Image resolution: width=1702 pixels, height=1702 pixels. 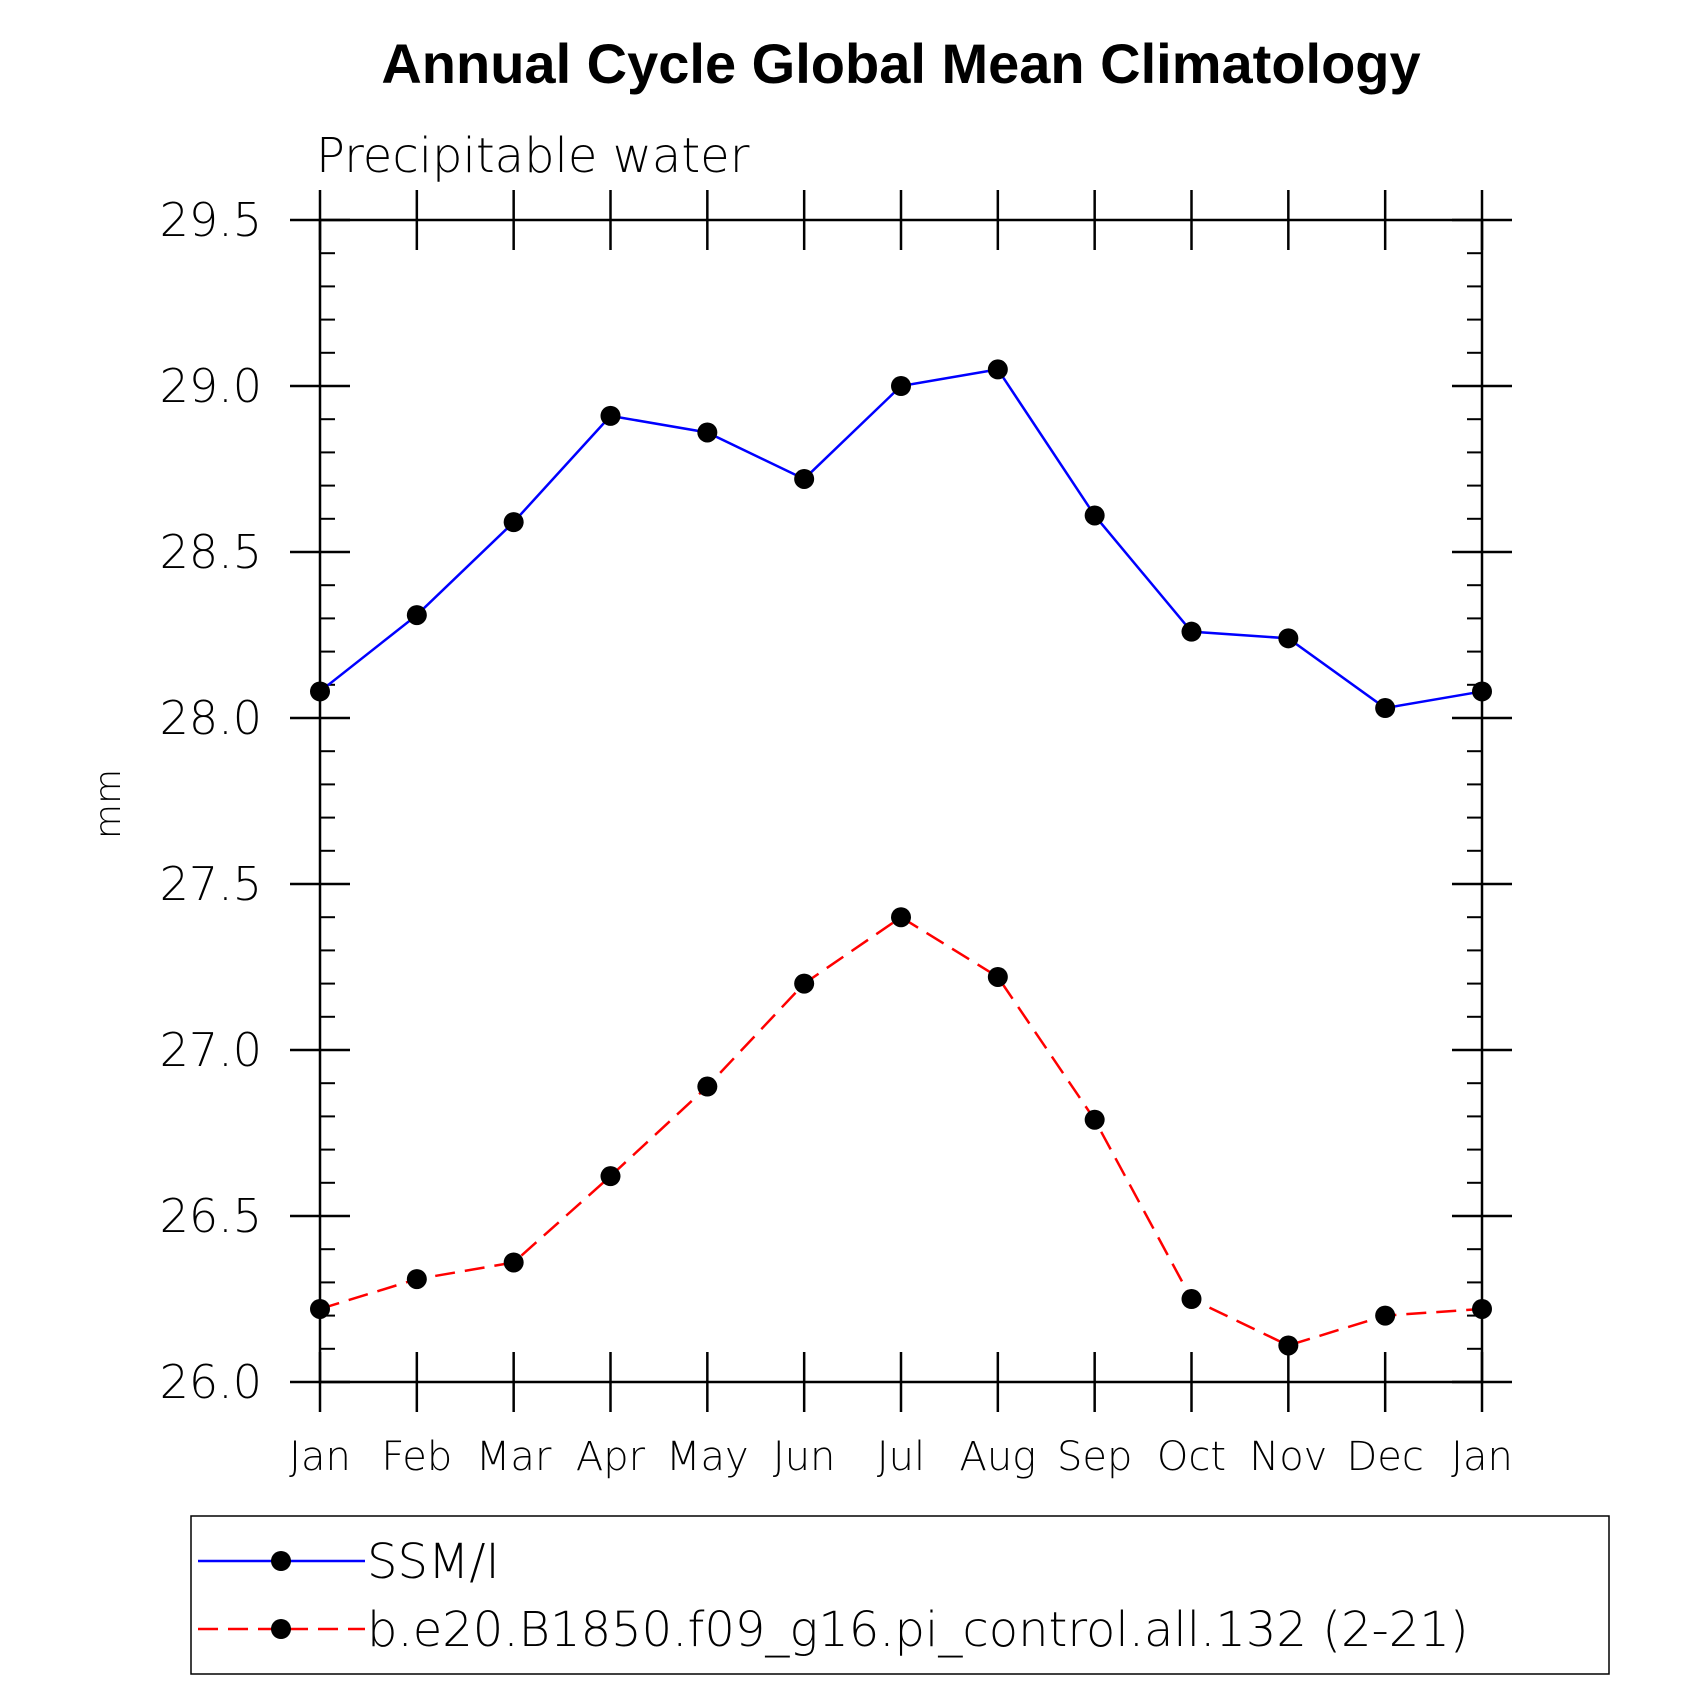 I want to click on y-tick-label: 28.5, so click(x=211, y=552).